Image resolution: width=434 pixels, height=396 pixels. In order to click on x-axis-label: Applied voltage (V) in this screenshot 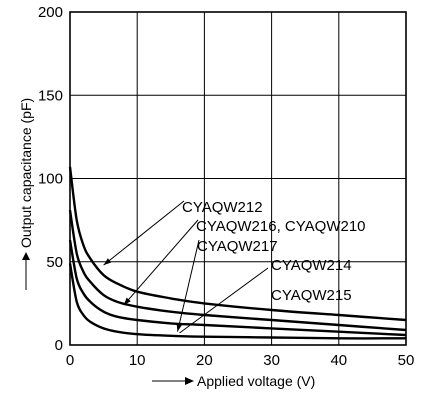, I will do `click(256, 381)`.